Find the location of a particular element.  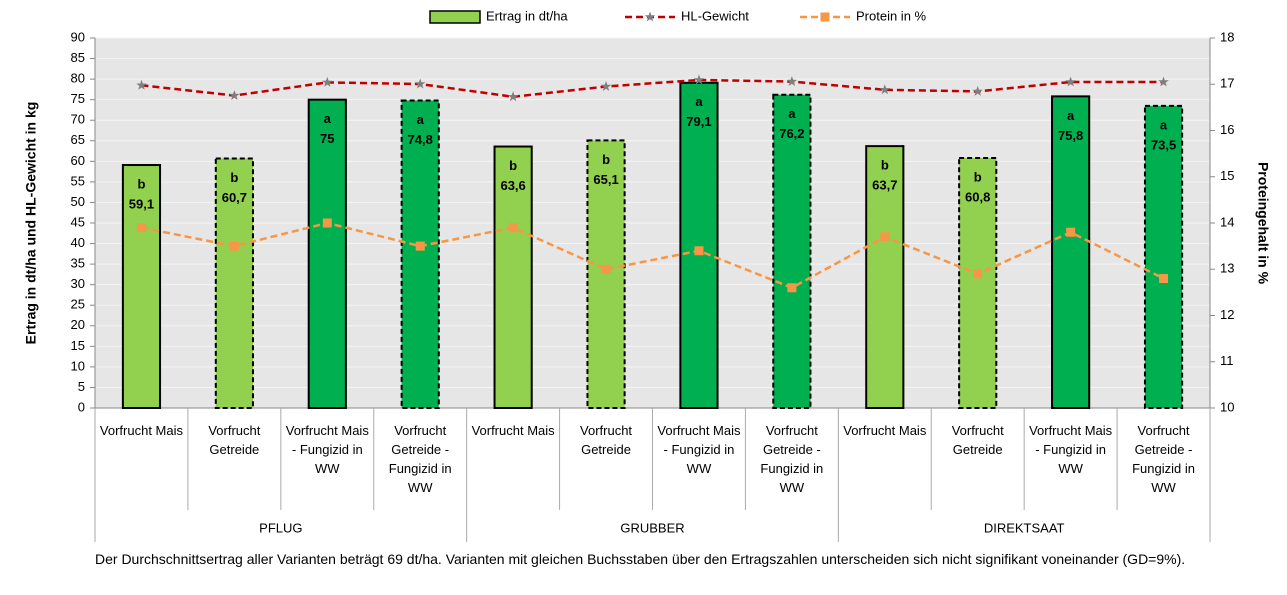

y-tick-label: 20 is located at coordinates (78, 324).